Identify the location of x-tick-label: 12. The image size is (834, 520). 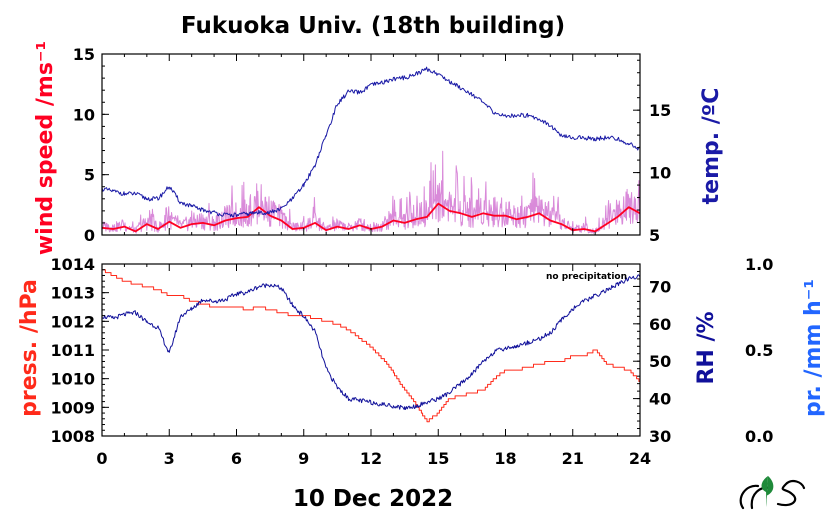
(371, 458).